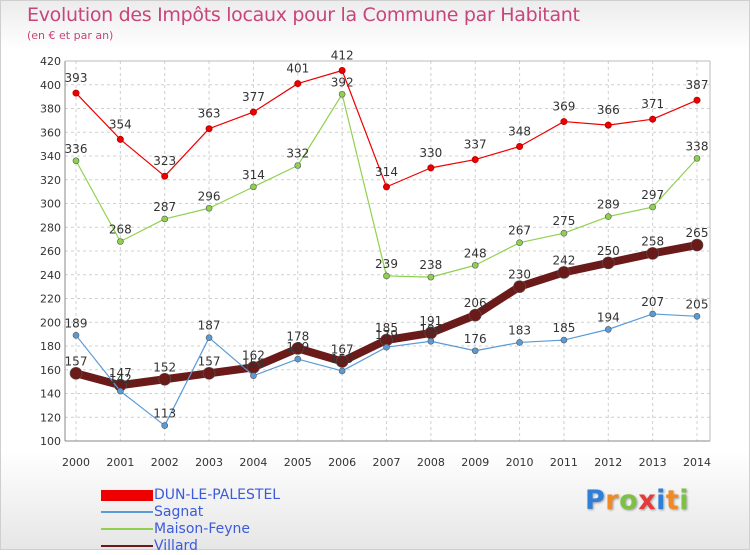 The image size is (750, 555). What do you see at coordinates (475, 339) in the screenshot?
I see `data-label: 176` at bounding box center [475, 339].